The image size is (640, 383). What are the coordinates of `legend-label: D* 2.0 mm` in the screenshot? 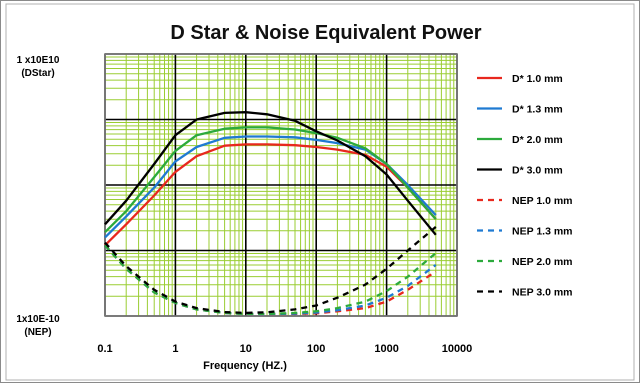 It's located at (537, 140).